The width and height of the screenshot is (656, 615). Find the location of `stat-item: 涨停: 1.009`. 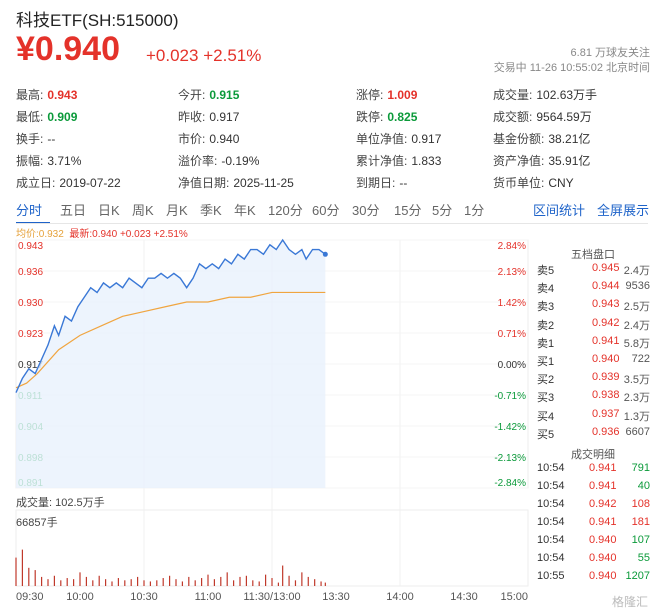

stat-item: 涨停: 1.009 is located at coordinates (386, 94).